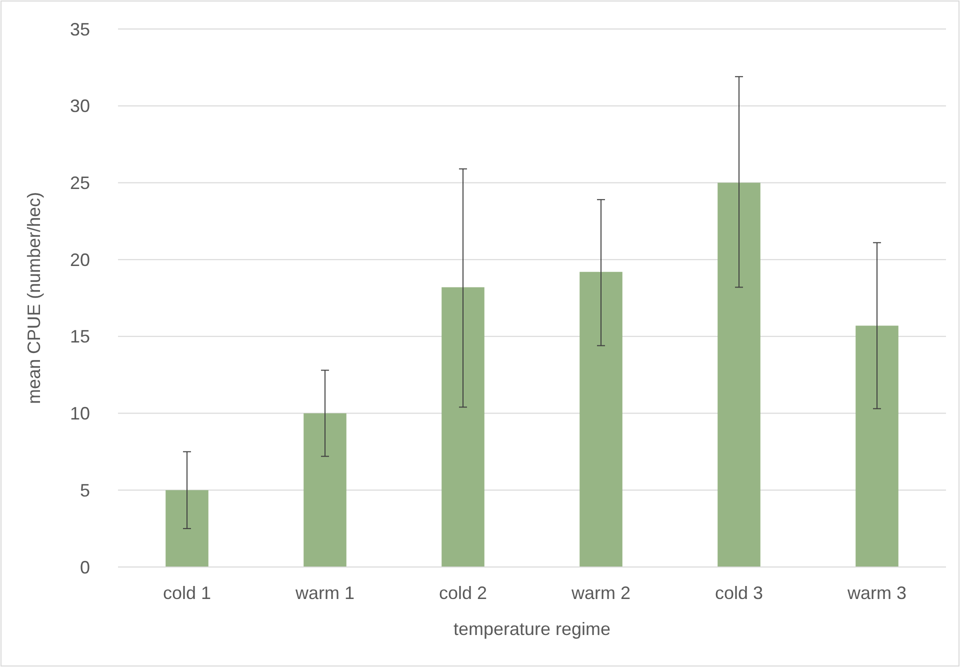 This screenshot has height=671, width=964. I want to click on y-axis-title: mean CPUE (number/hec), so click(34, 298).